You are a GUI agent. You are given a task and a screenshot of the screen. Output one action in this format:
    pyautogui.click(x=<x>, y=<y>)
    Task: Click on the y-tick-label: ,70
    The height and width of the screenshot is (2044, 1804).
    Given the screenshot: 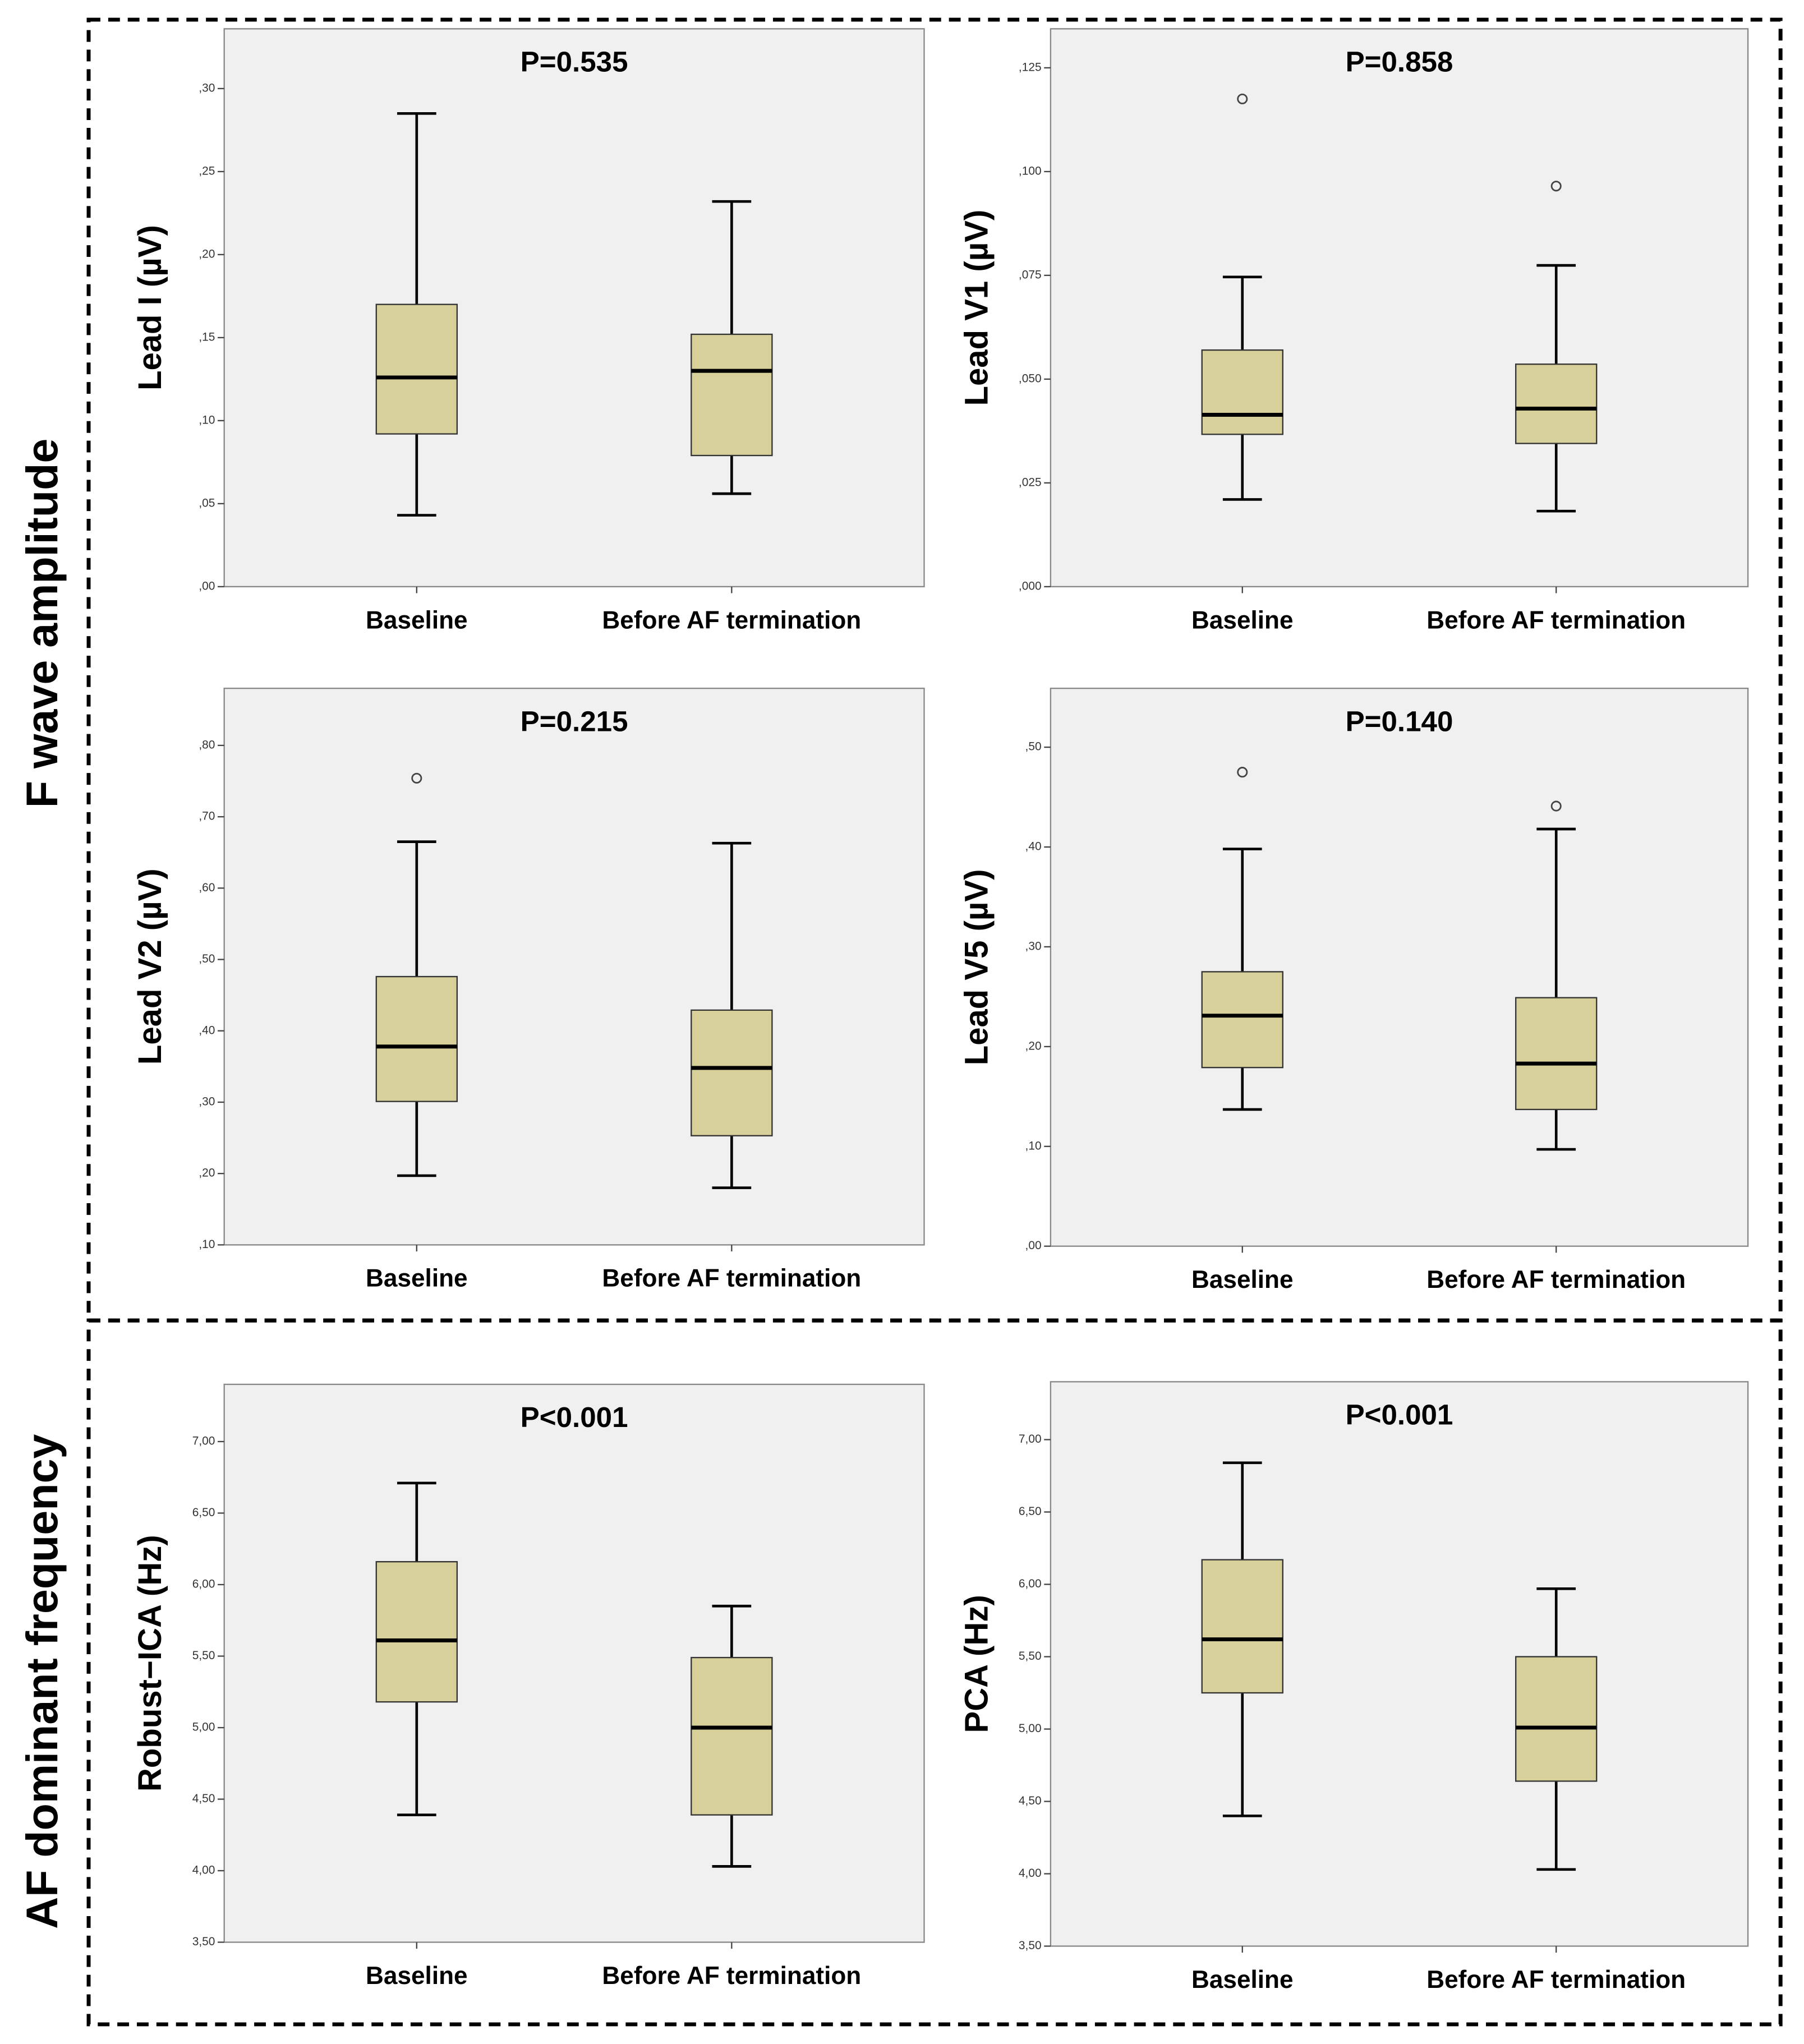 What is the action you would take?
    pyautogui.click(x=207, y=817)
    